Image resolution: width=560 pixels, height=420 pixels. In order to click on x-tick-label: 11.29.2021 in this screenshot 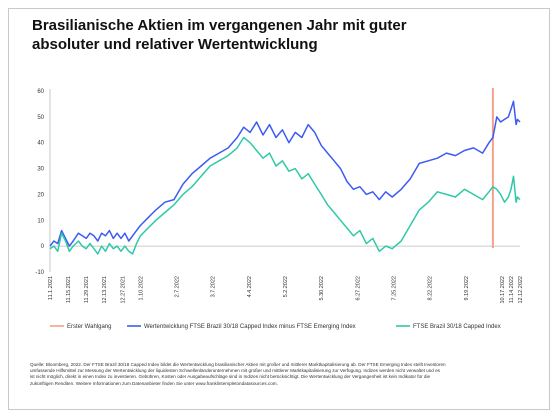, I will do `click(87, 289)`.